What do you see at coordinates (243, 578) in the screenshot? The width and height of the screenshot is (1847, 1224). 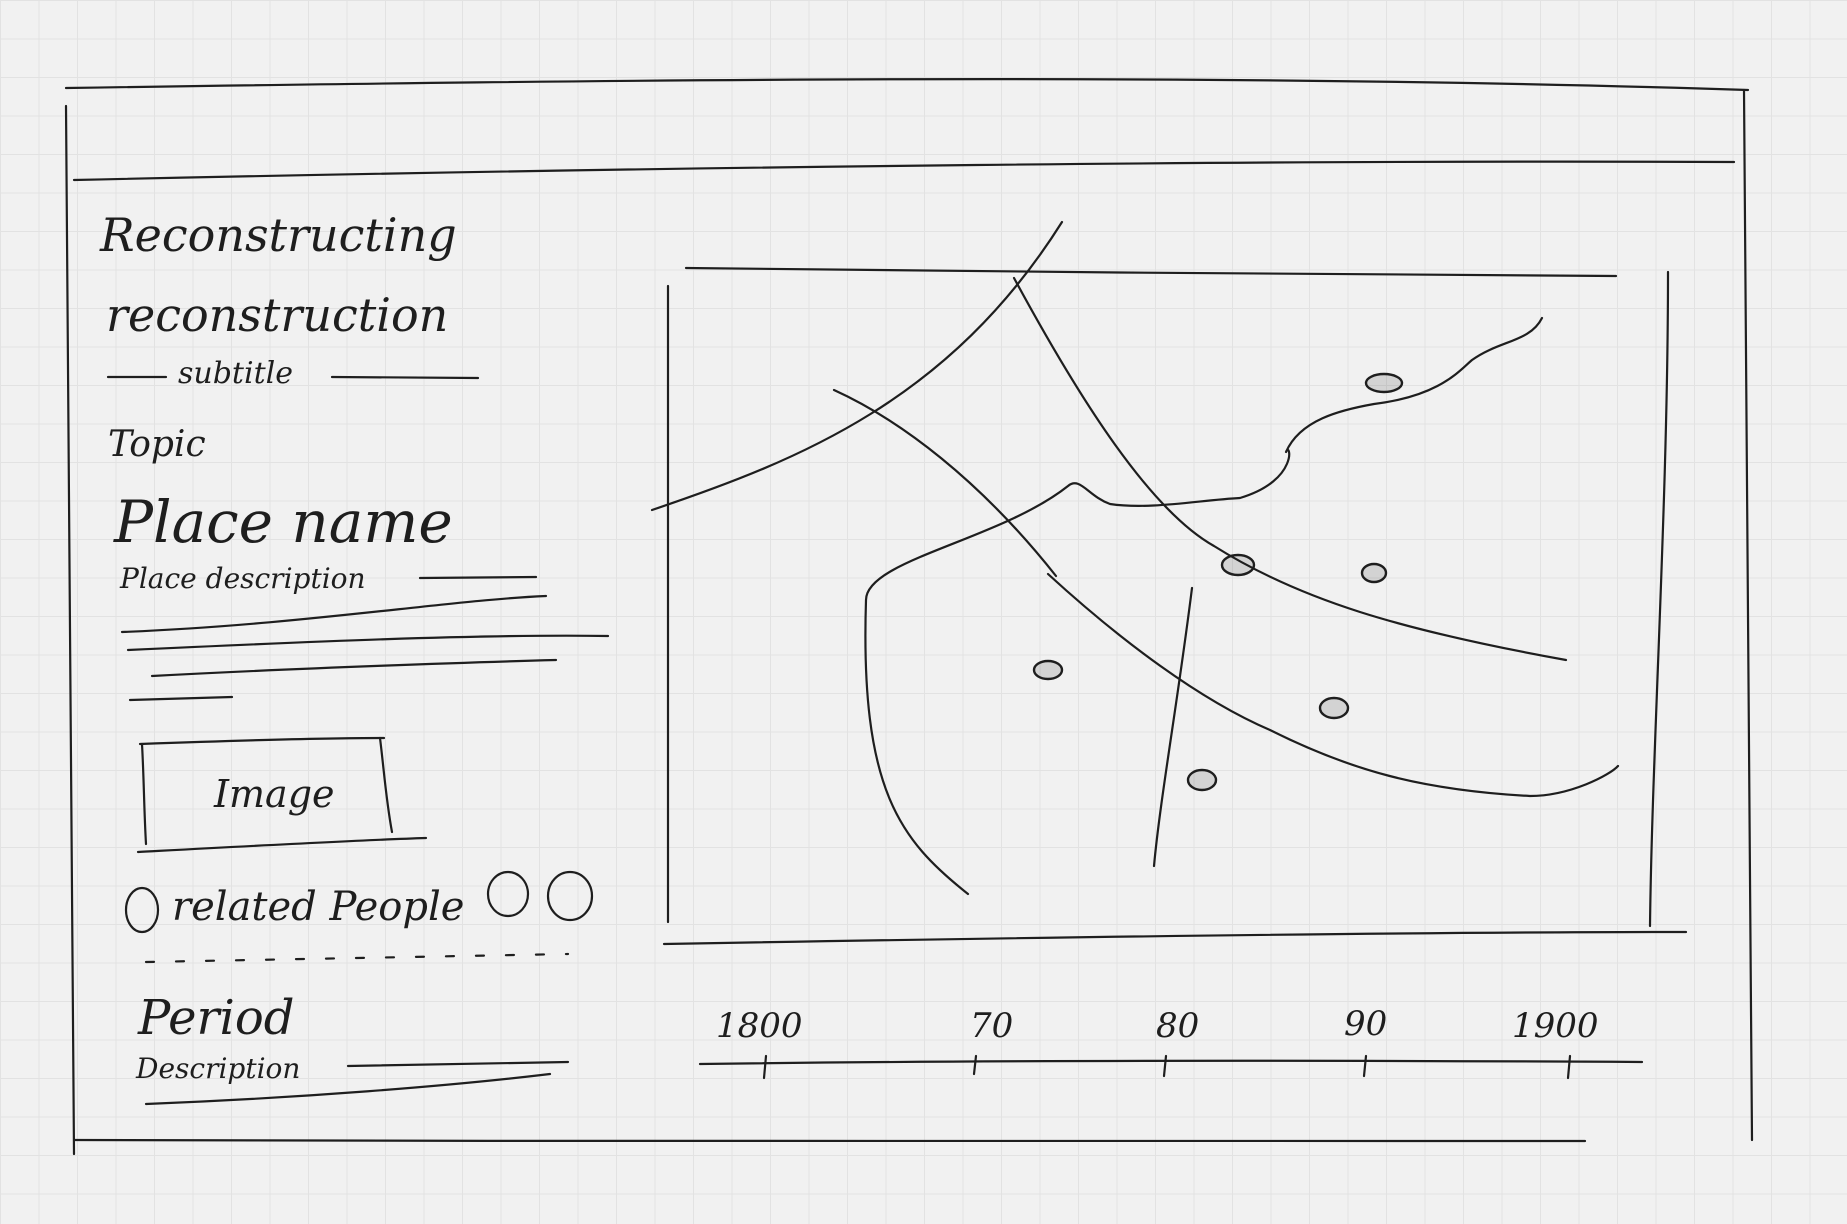 I see `place-description: Place description` at bounding box center [243, 578].